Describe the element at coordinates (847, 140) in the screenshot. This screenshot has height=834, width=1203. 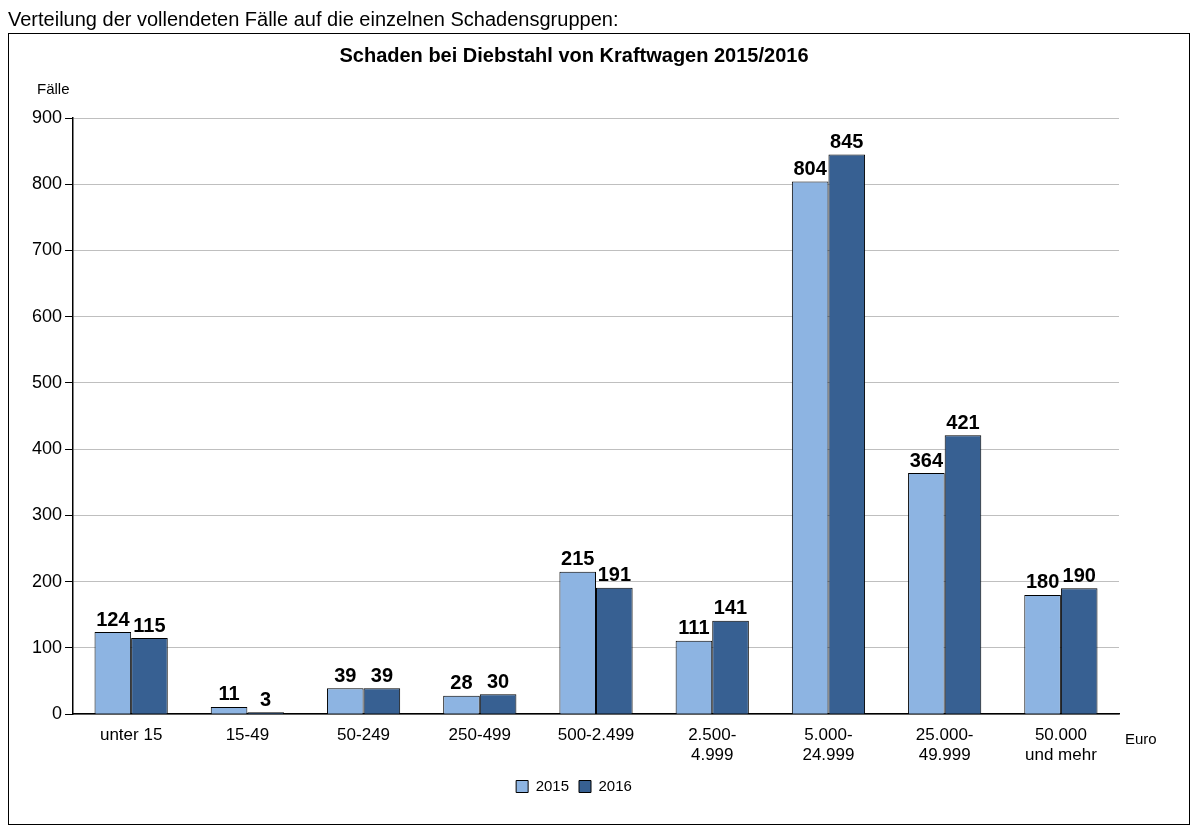
I see `data-label: 845` at that location.